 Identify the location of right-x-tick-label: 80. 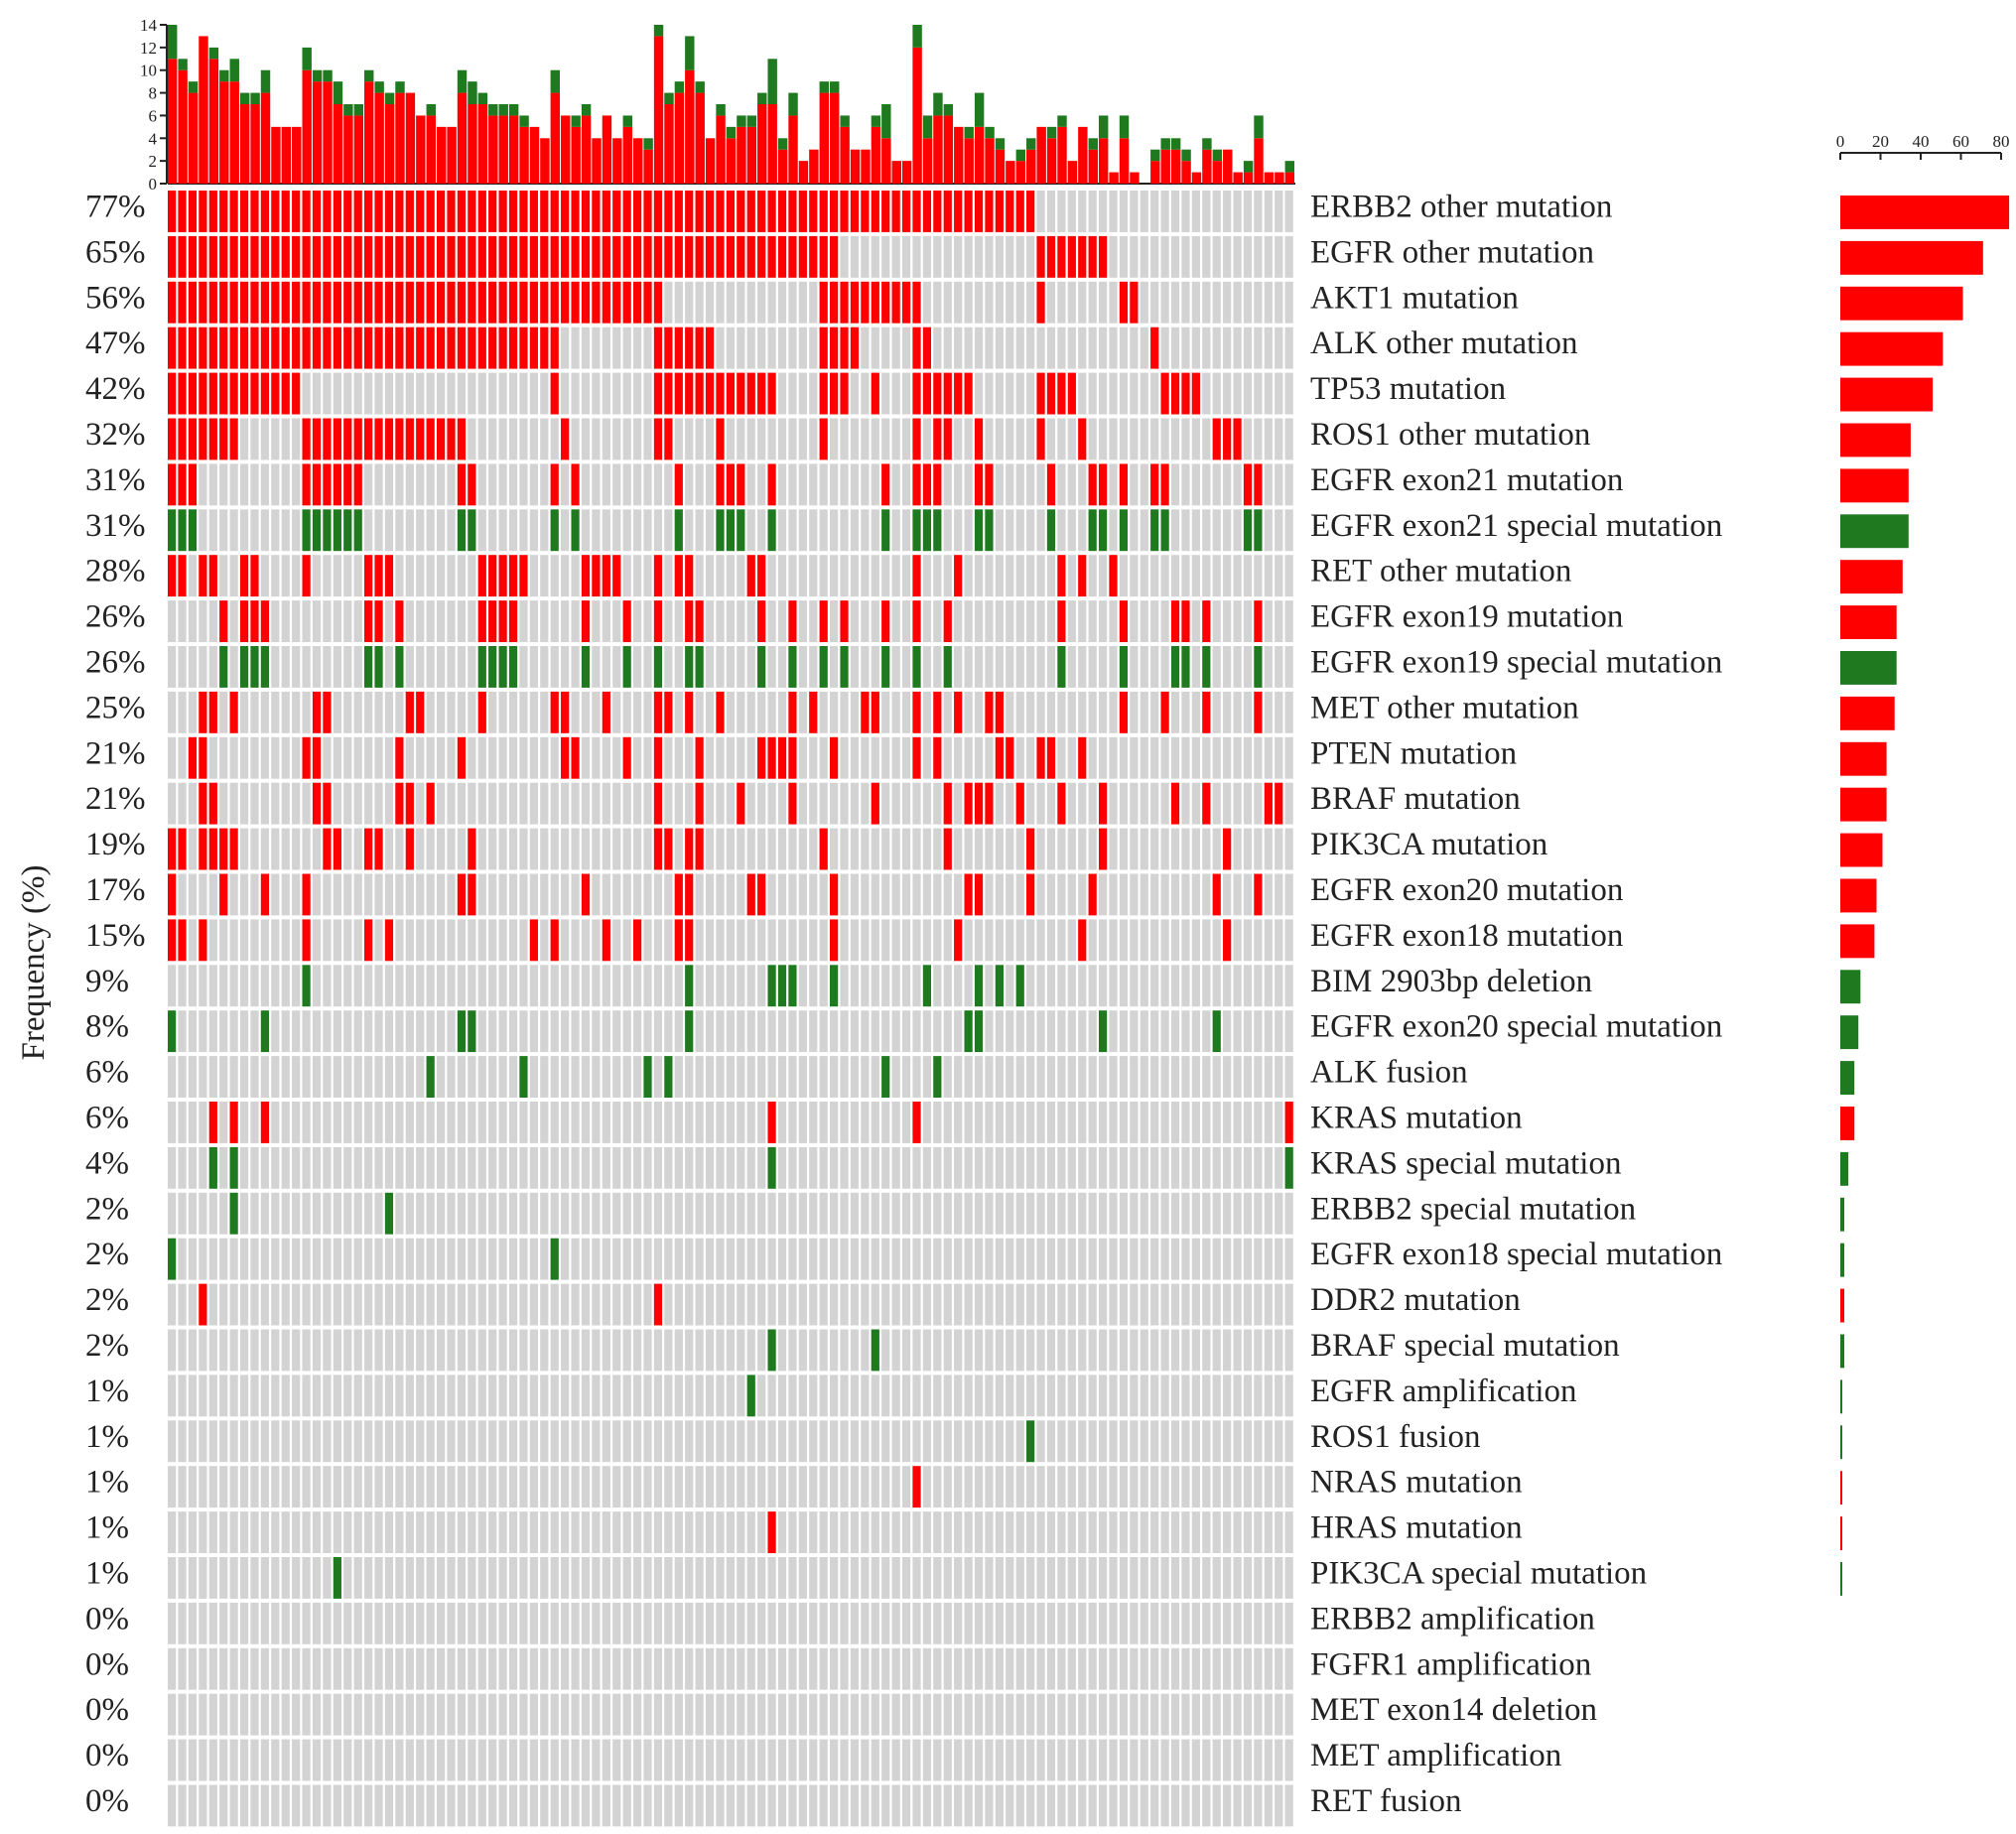
(2002, 141).